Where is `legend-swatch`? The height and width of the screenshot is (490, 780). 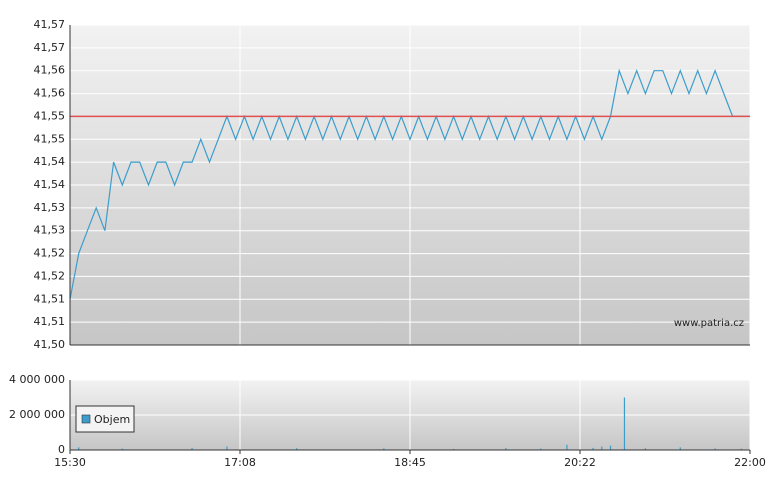
legend-swatch is located at coordinates (86, 419).